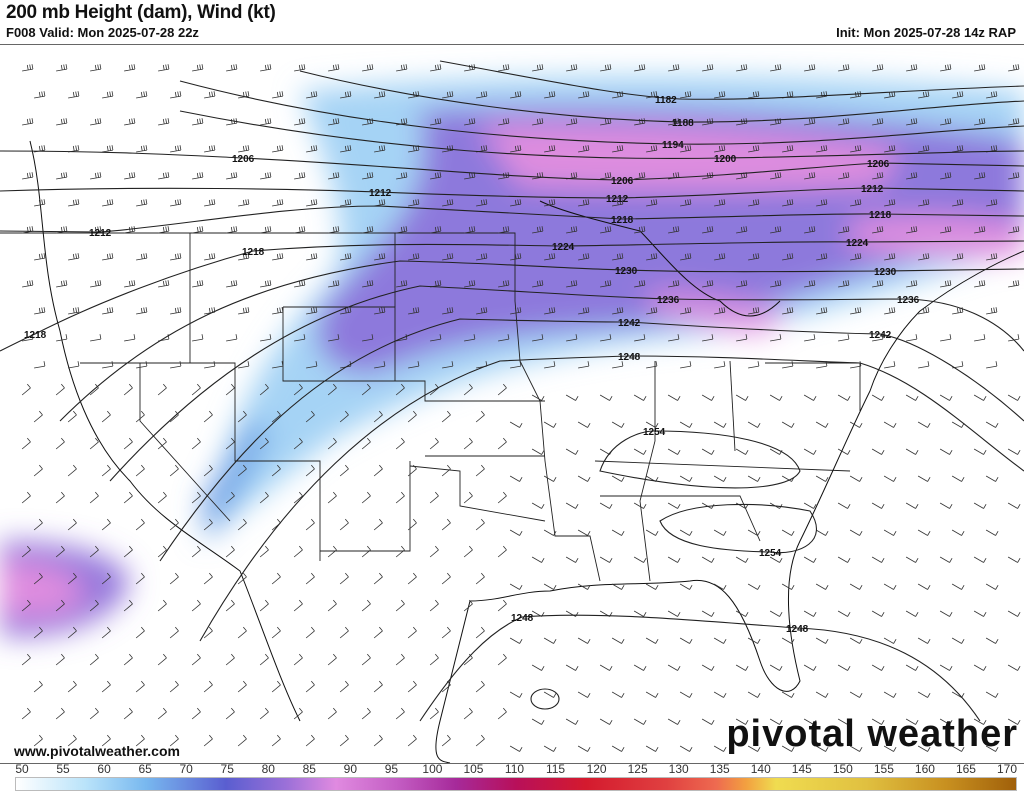 This screenshot has height=791, width=1024. I want to click on colorbar-tick: 145, so click(801, 769).